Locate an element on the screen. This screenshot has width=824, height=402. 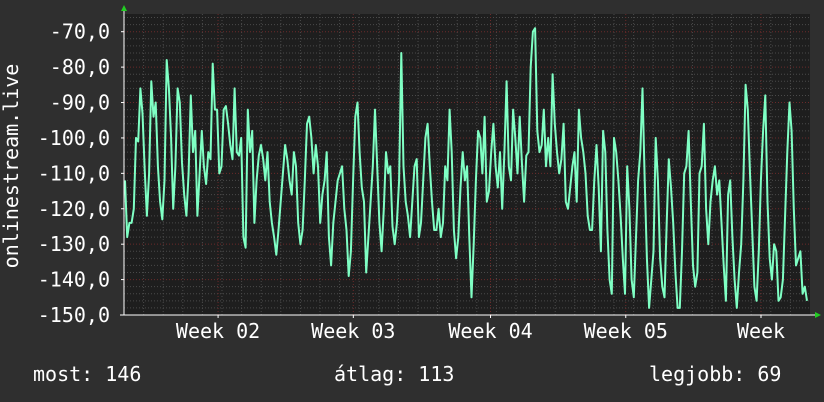
y-tick-label: -130,0 is located at coordinates (74, 244).